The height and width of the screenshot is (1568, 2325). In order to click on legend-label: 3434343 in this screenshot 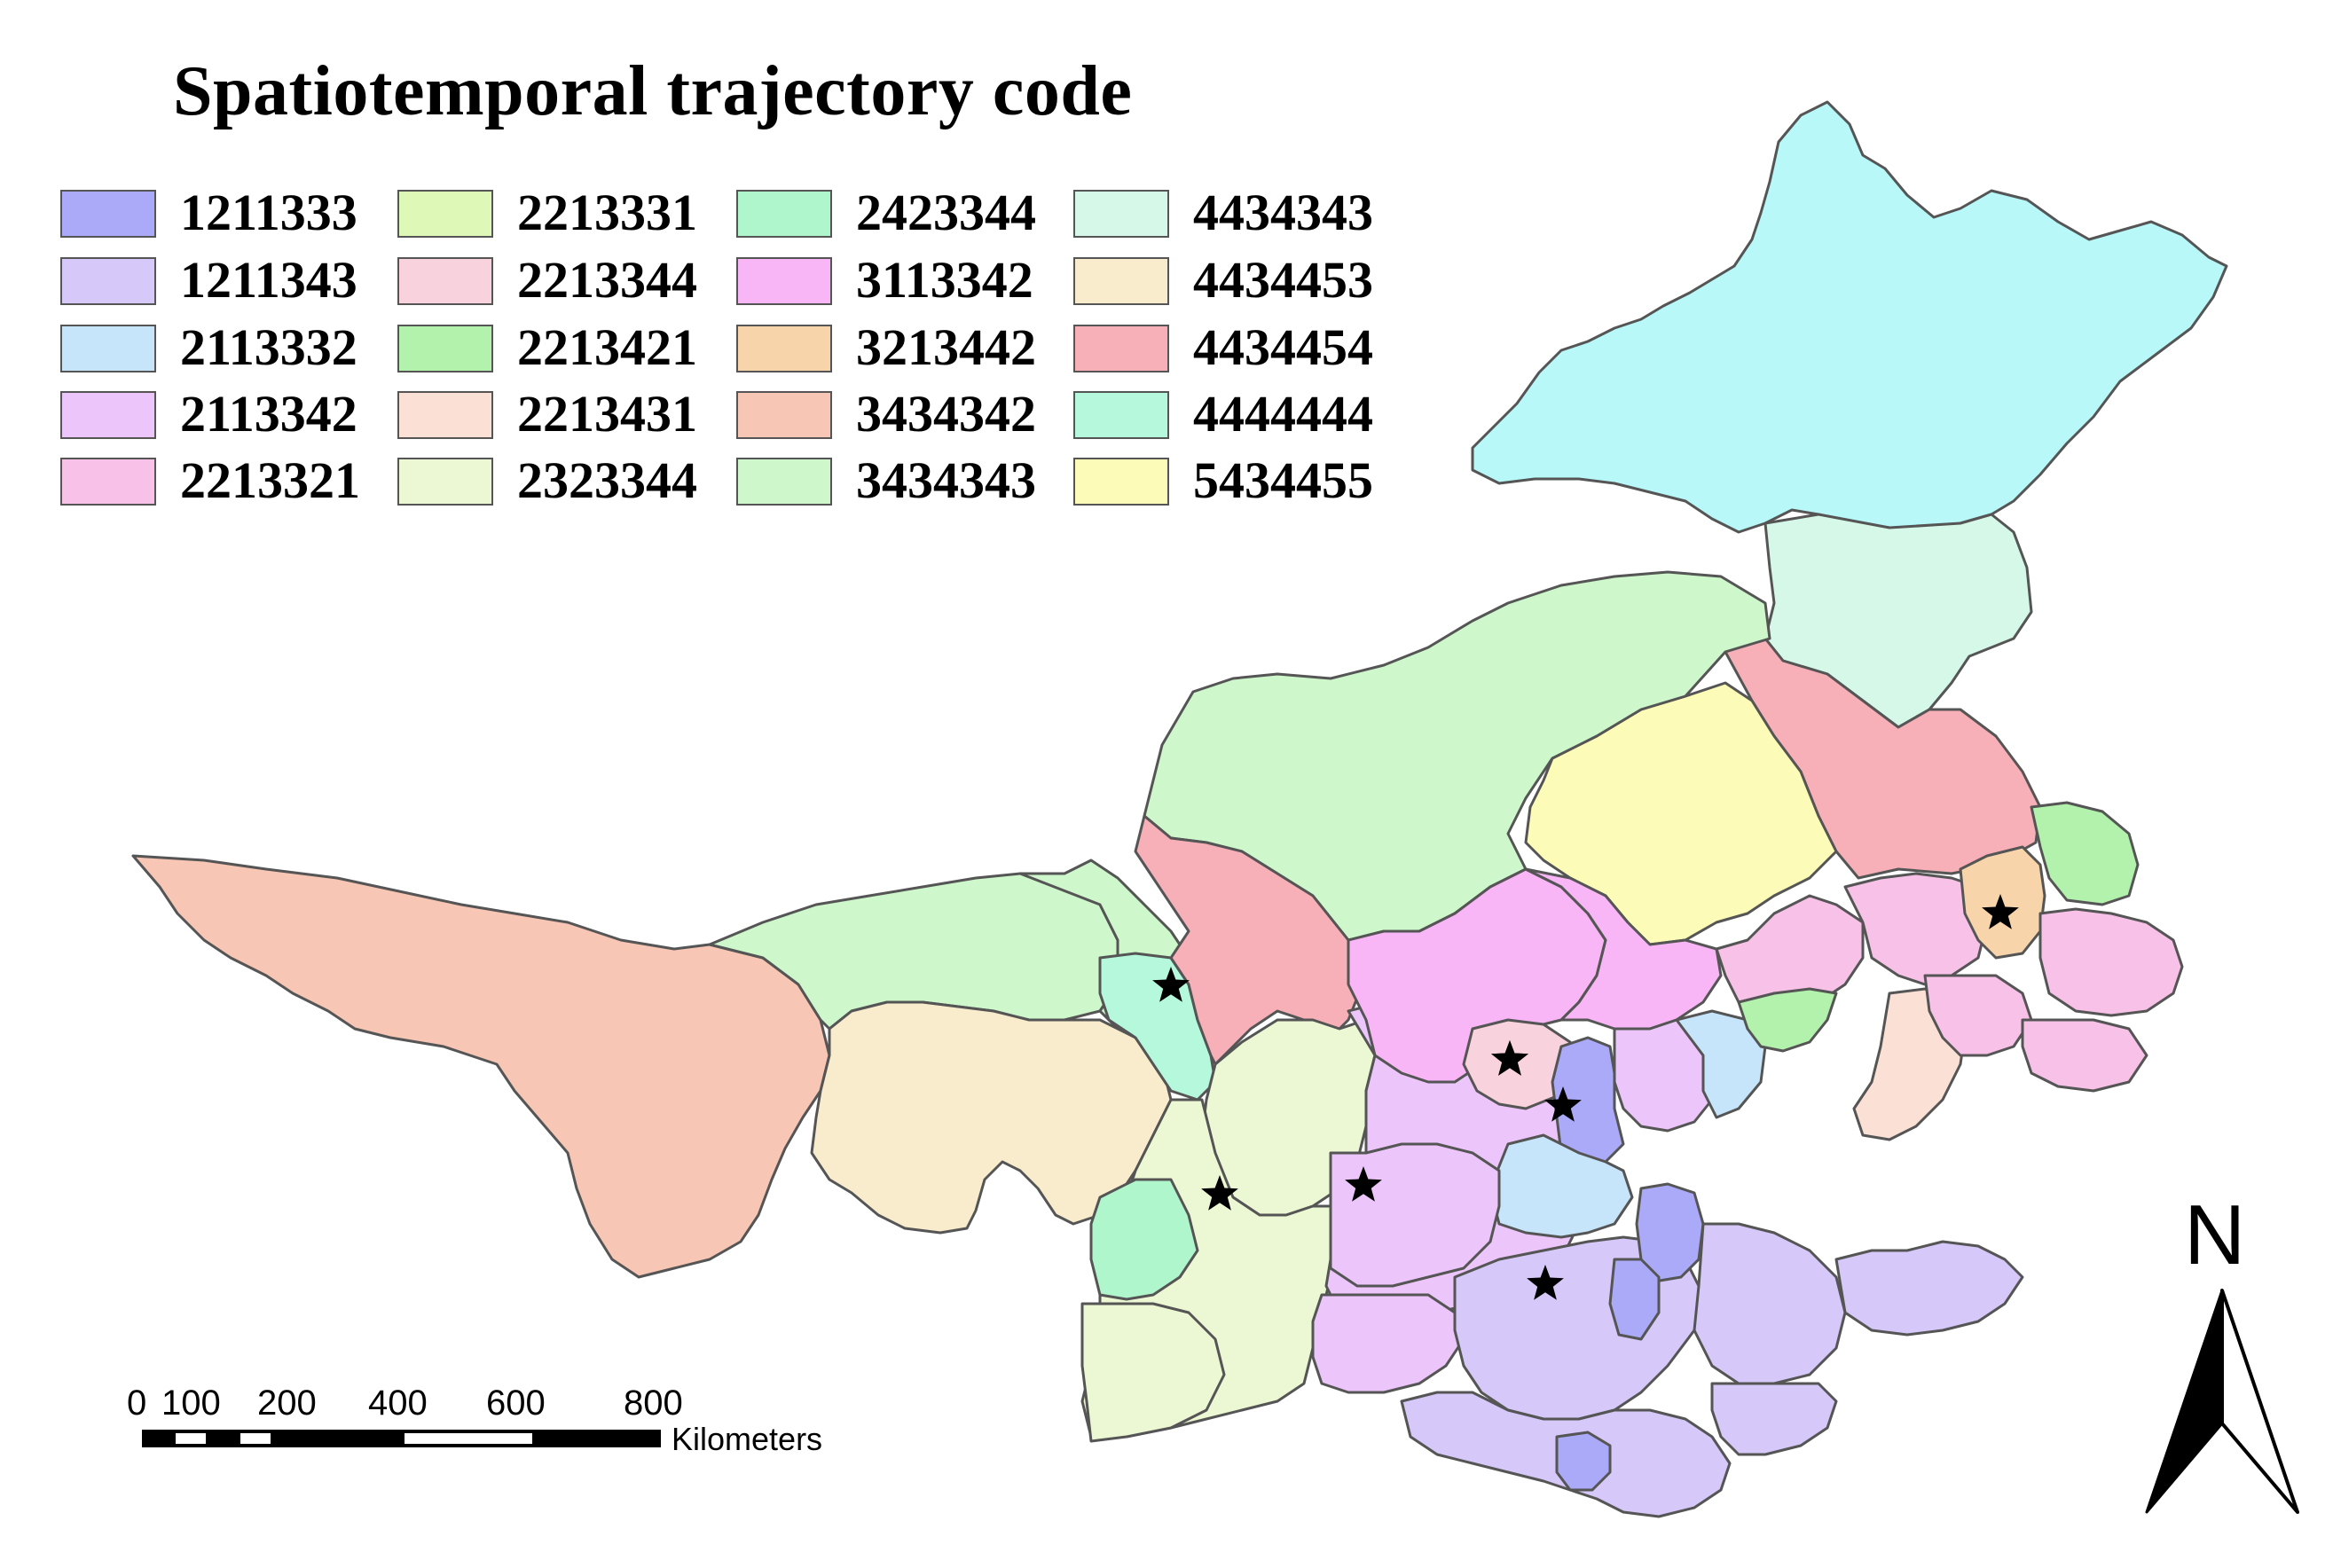, I will do `click(946, 480)`.